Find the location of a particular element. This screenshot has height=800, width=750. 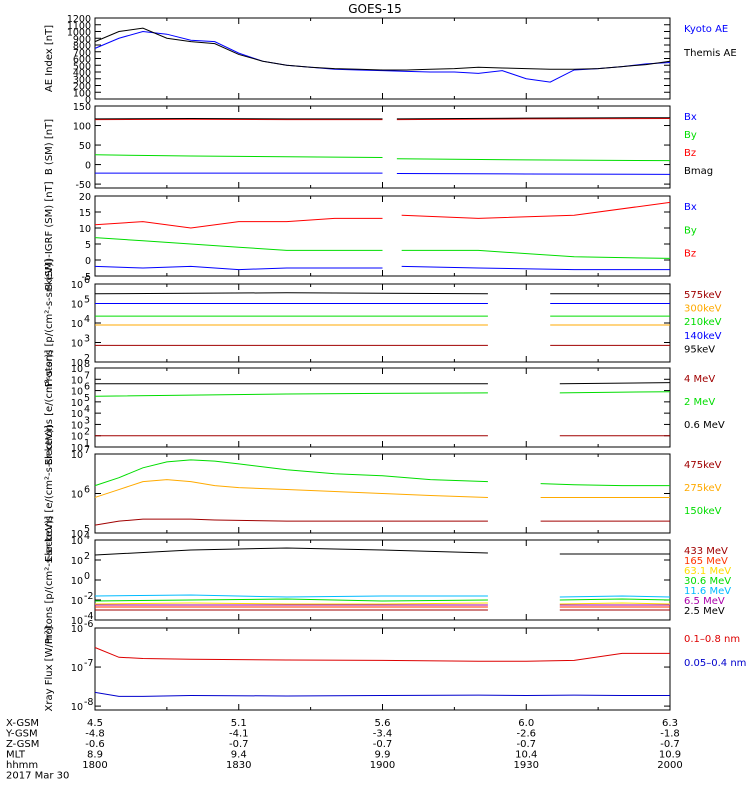

footer-value: -0.6 is located at coordinates (95, 744).